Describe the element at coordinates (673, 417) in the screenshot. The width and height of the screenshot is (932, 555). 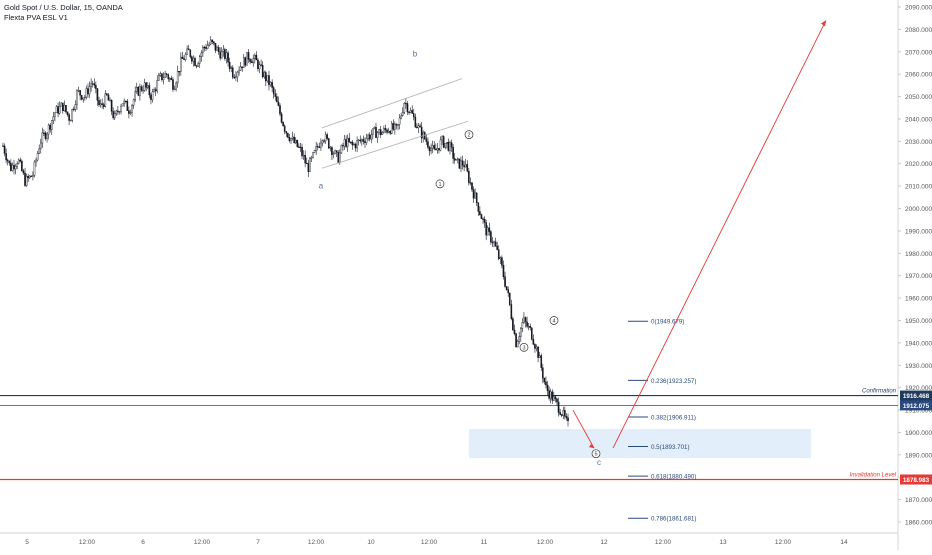
I see `fib-label: 0.382(1906.911)` at that location.